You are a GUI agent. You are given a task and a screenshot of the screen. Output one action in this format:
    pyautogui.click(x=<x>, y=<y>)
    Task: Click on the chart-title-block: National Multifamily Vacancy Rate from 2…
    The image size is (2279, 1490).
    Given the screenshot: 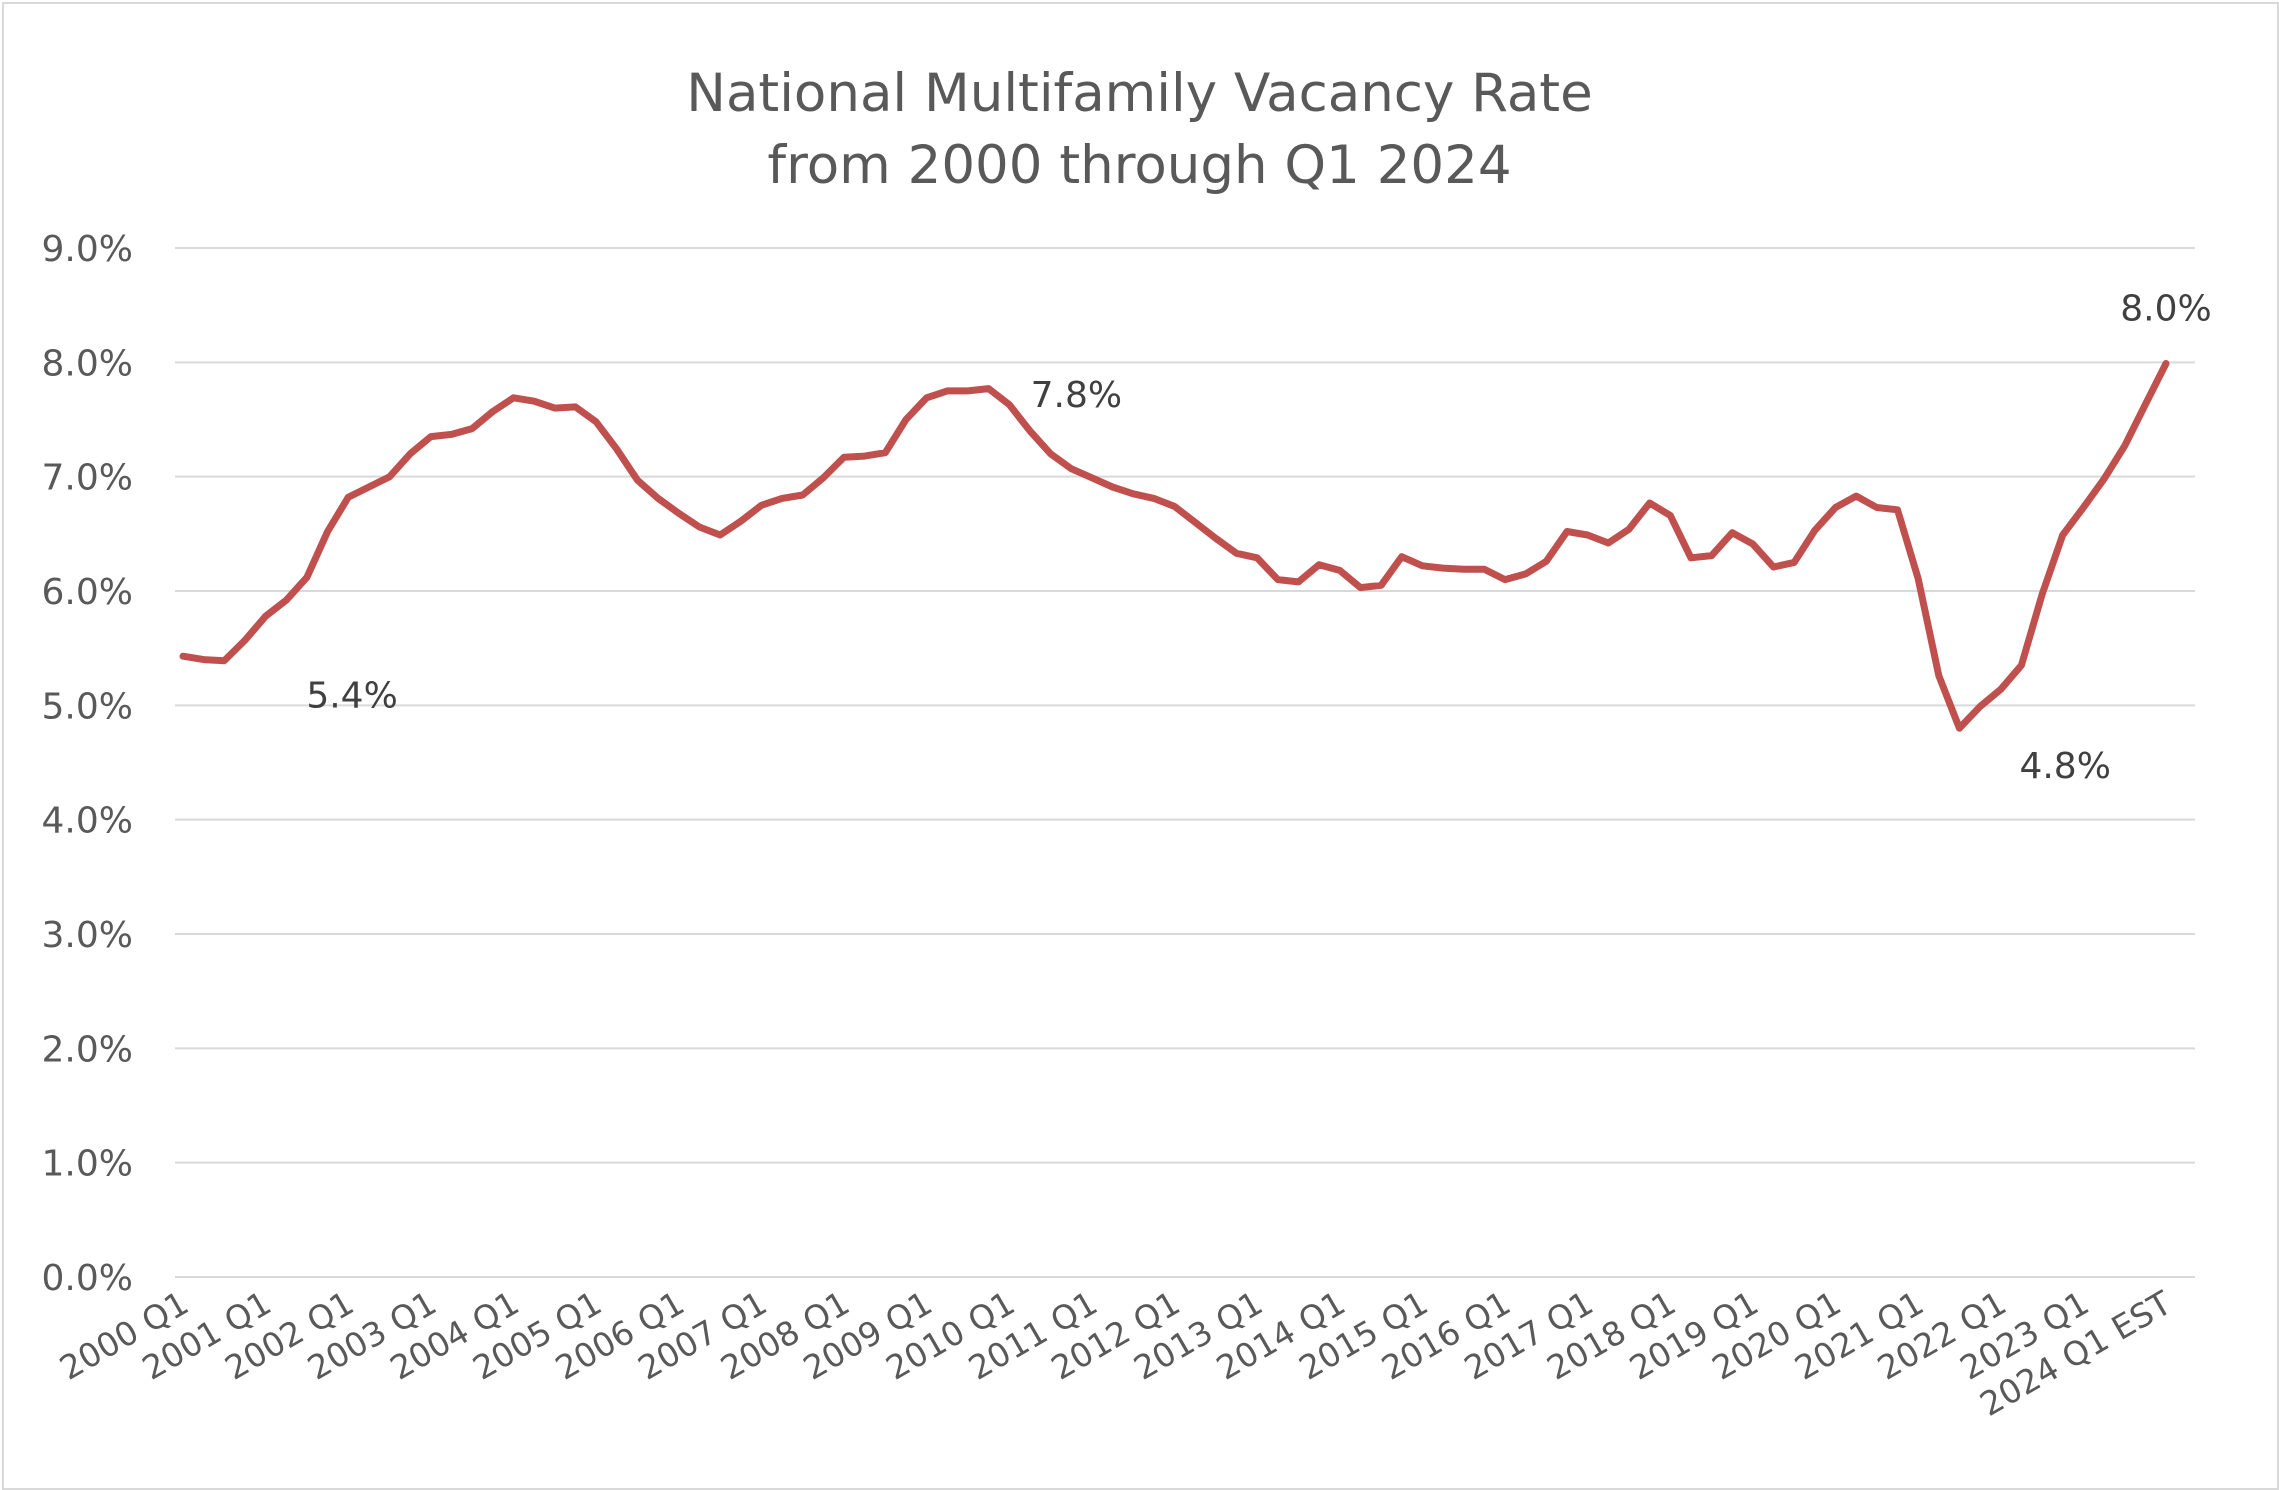 What is the action you would take?
    pyautogui.click(x=1139, y=130)
    